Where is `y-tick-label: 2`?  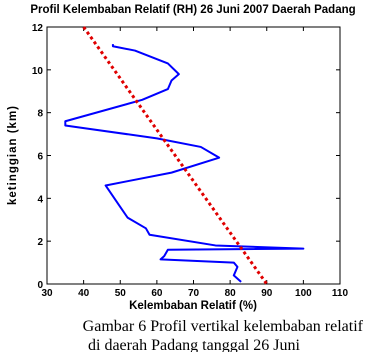
y-tick-label: 2 is located at coordinates (40, 242).